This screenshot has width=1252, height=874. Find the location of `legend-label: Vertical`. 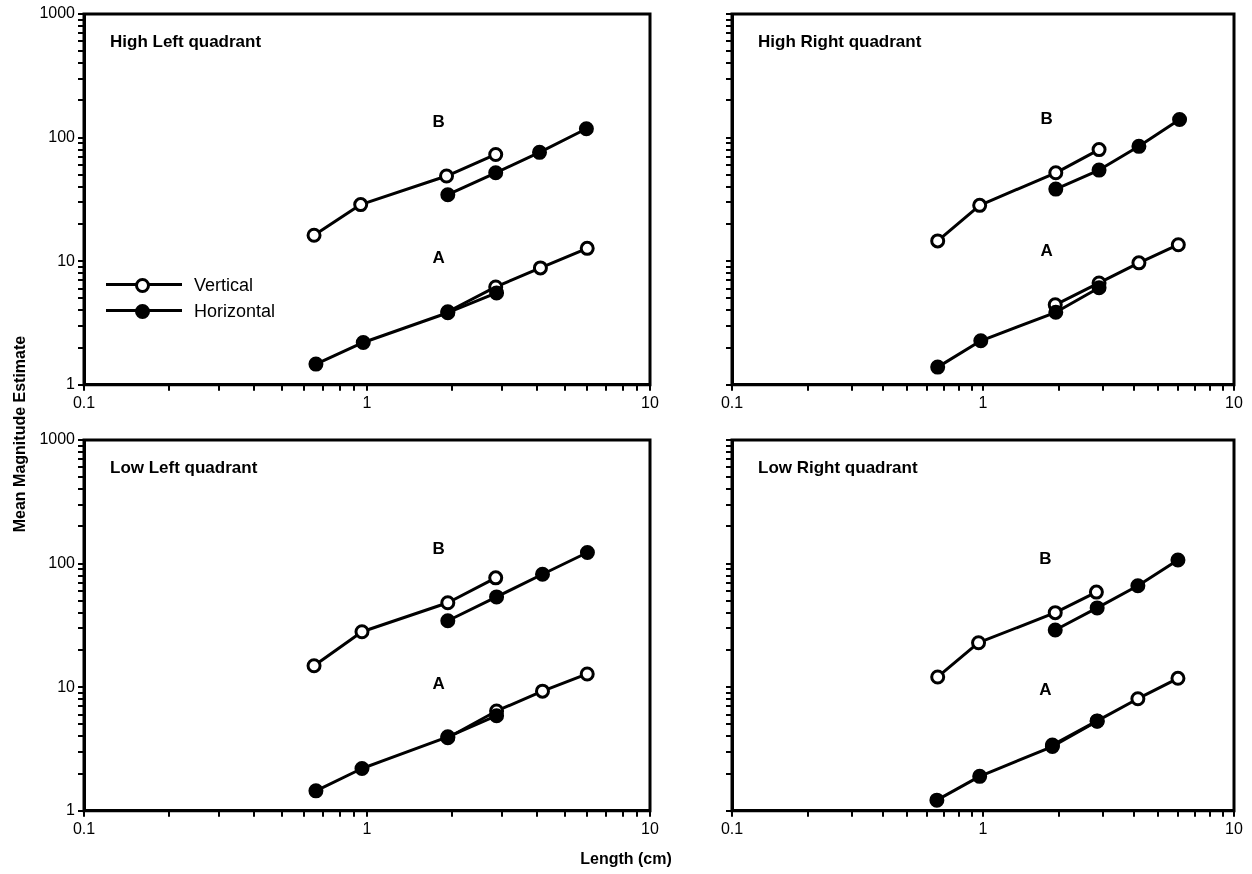

legend-label: Vertical is located at coordinates (224, 285).